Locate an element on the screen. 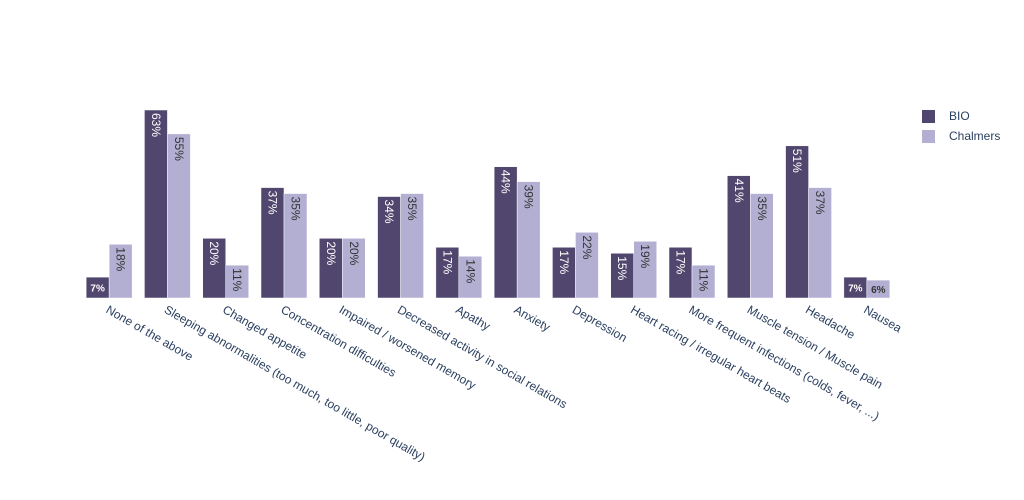 This screenshot has width=1024, height=500. data-label-bio-4: 20% is located at coordinates (331, 253).